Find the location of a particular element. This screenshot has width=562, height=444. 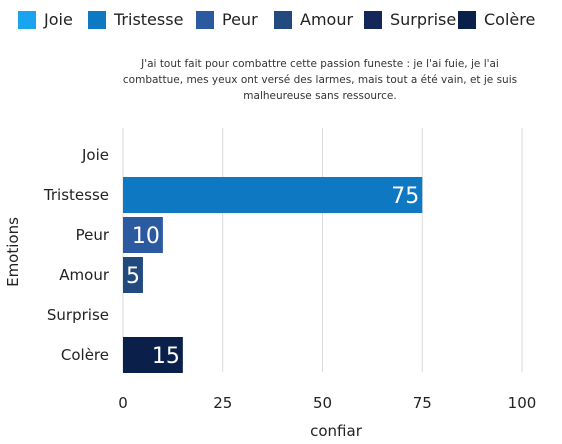

legend: Joie Tristesse Peur Amour Surprise Colère is located at coordinates (281, 24).